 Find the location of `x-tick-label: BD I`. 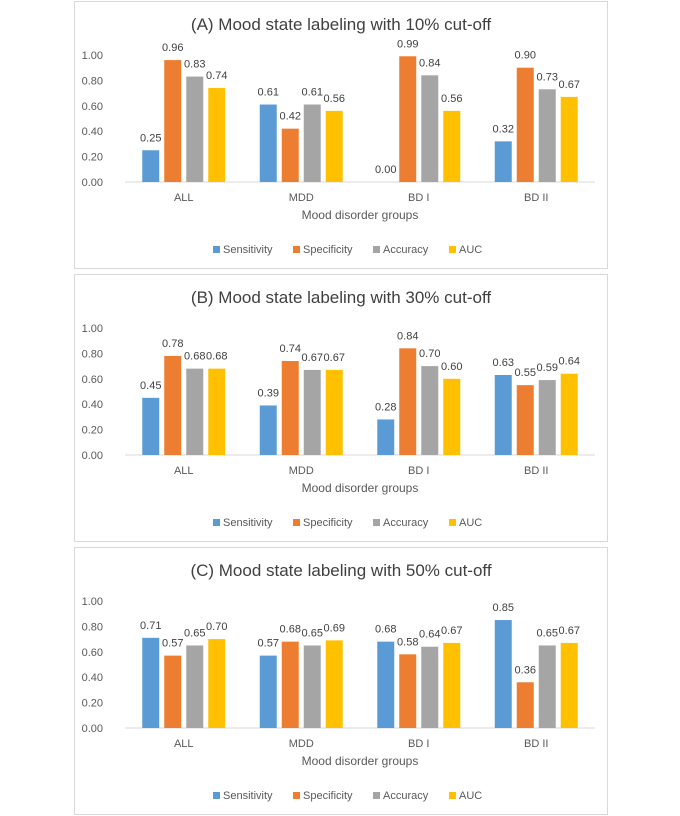

x-tick-label: BD I is located at coordinates (418, 744).